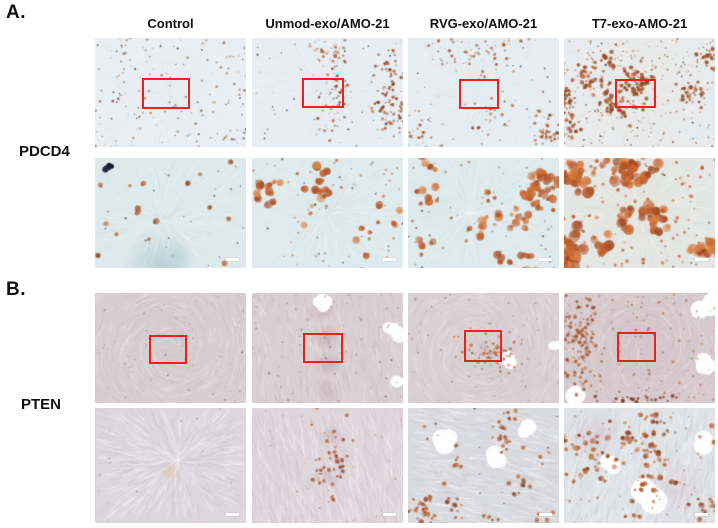  I want to click on column-header-control: Control, so click(170, 23).